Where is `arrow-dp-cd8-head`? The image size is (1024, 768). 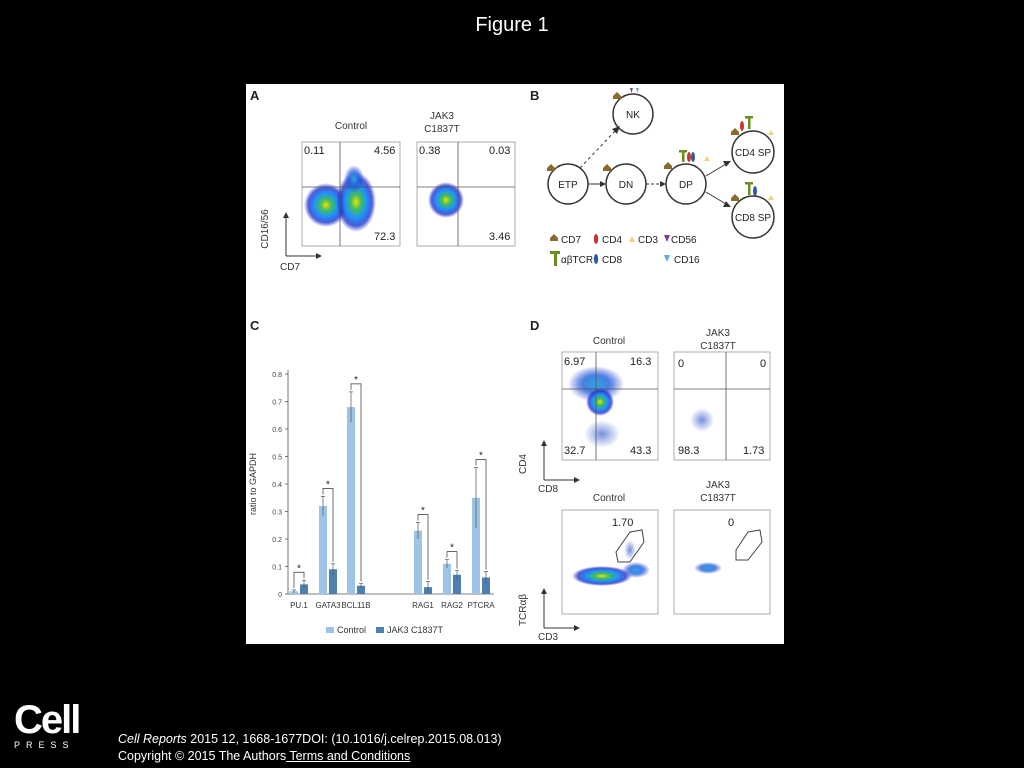 arrow-dp-cd8-head is located at coordinates (727, 204).